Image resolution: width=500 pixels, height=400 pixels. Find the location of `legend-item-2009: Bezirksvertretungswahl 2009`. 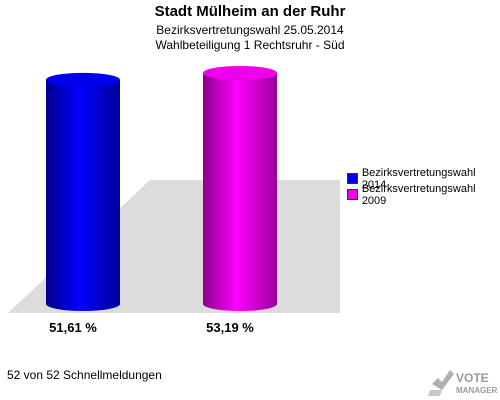

legend-item-2009: Bezirksvertretungswahl 2009 is located at coordinates (423, 195).